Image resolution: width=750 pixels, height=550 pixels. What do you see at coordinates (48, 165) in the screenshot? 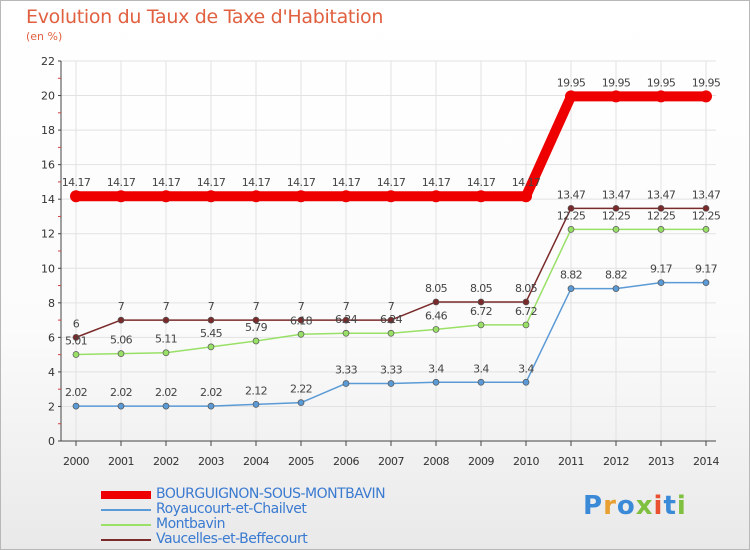
I see `y-tick-label: 16` at bounding box center [48, 165].